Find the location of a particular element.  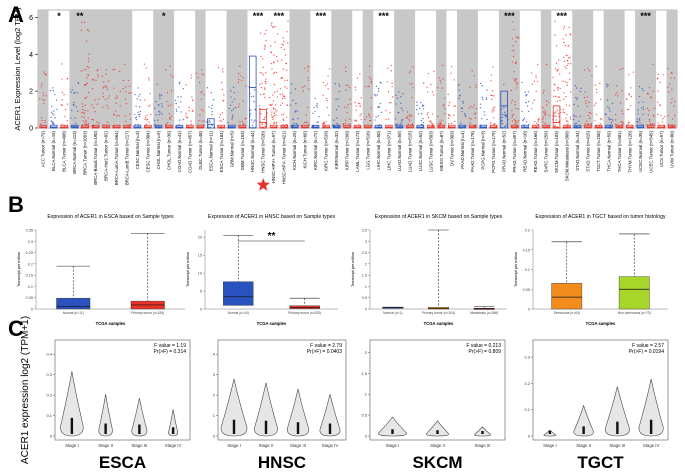

a-xtick-label: SKCM.Tumor (n=103) is located at coordinates (556, 151).